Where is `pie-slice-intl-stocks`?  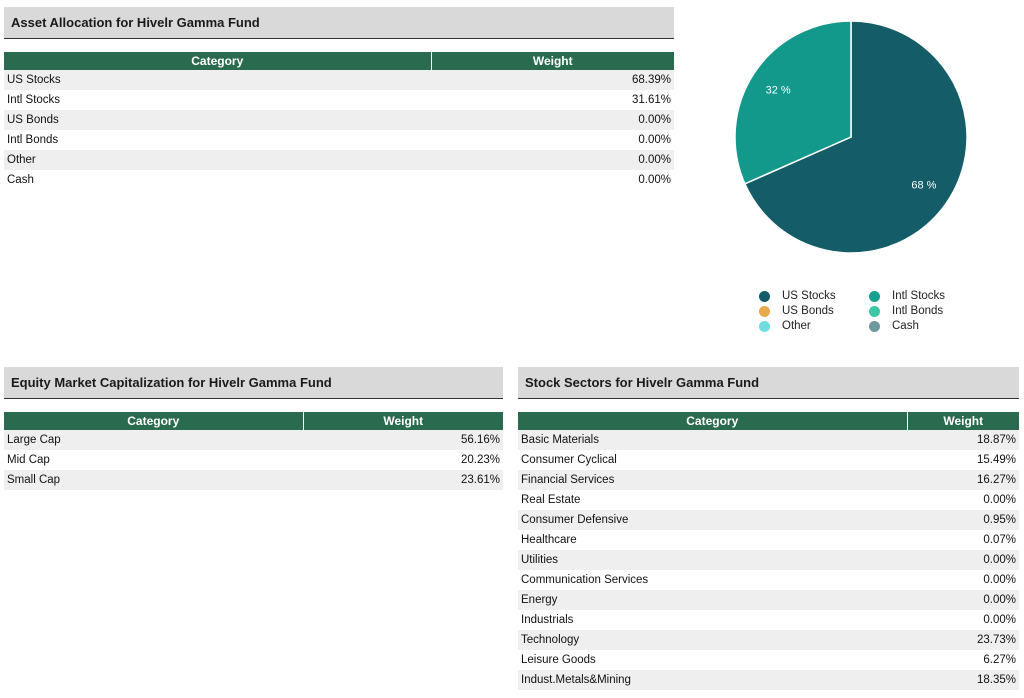 pie-slice-intl-stocks is located at coordinates (793, 102).